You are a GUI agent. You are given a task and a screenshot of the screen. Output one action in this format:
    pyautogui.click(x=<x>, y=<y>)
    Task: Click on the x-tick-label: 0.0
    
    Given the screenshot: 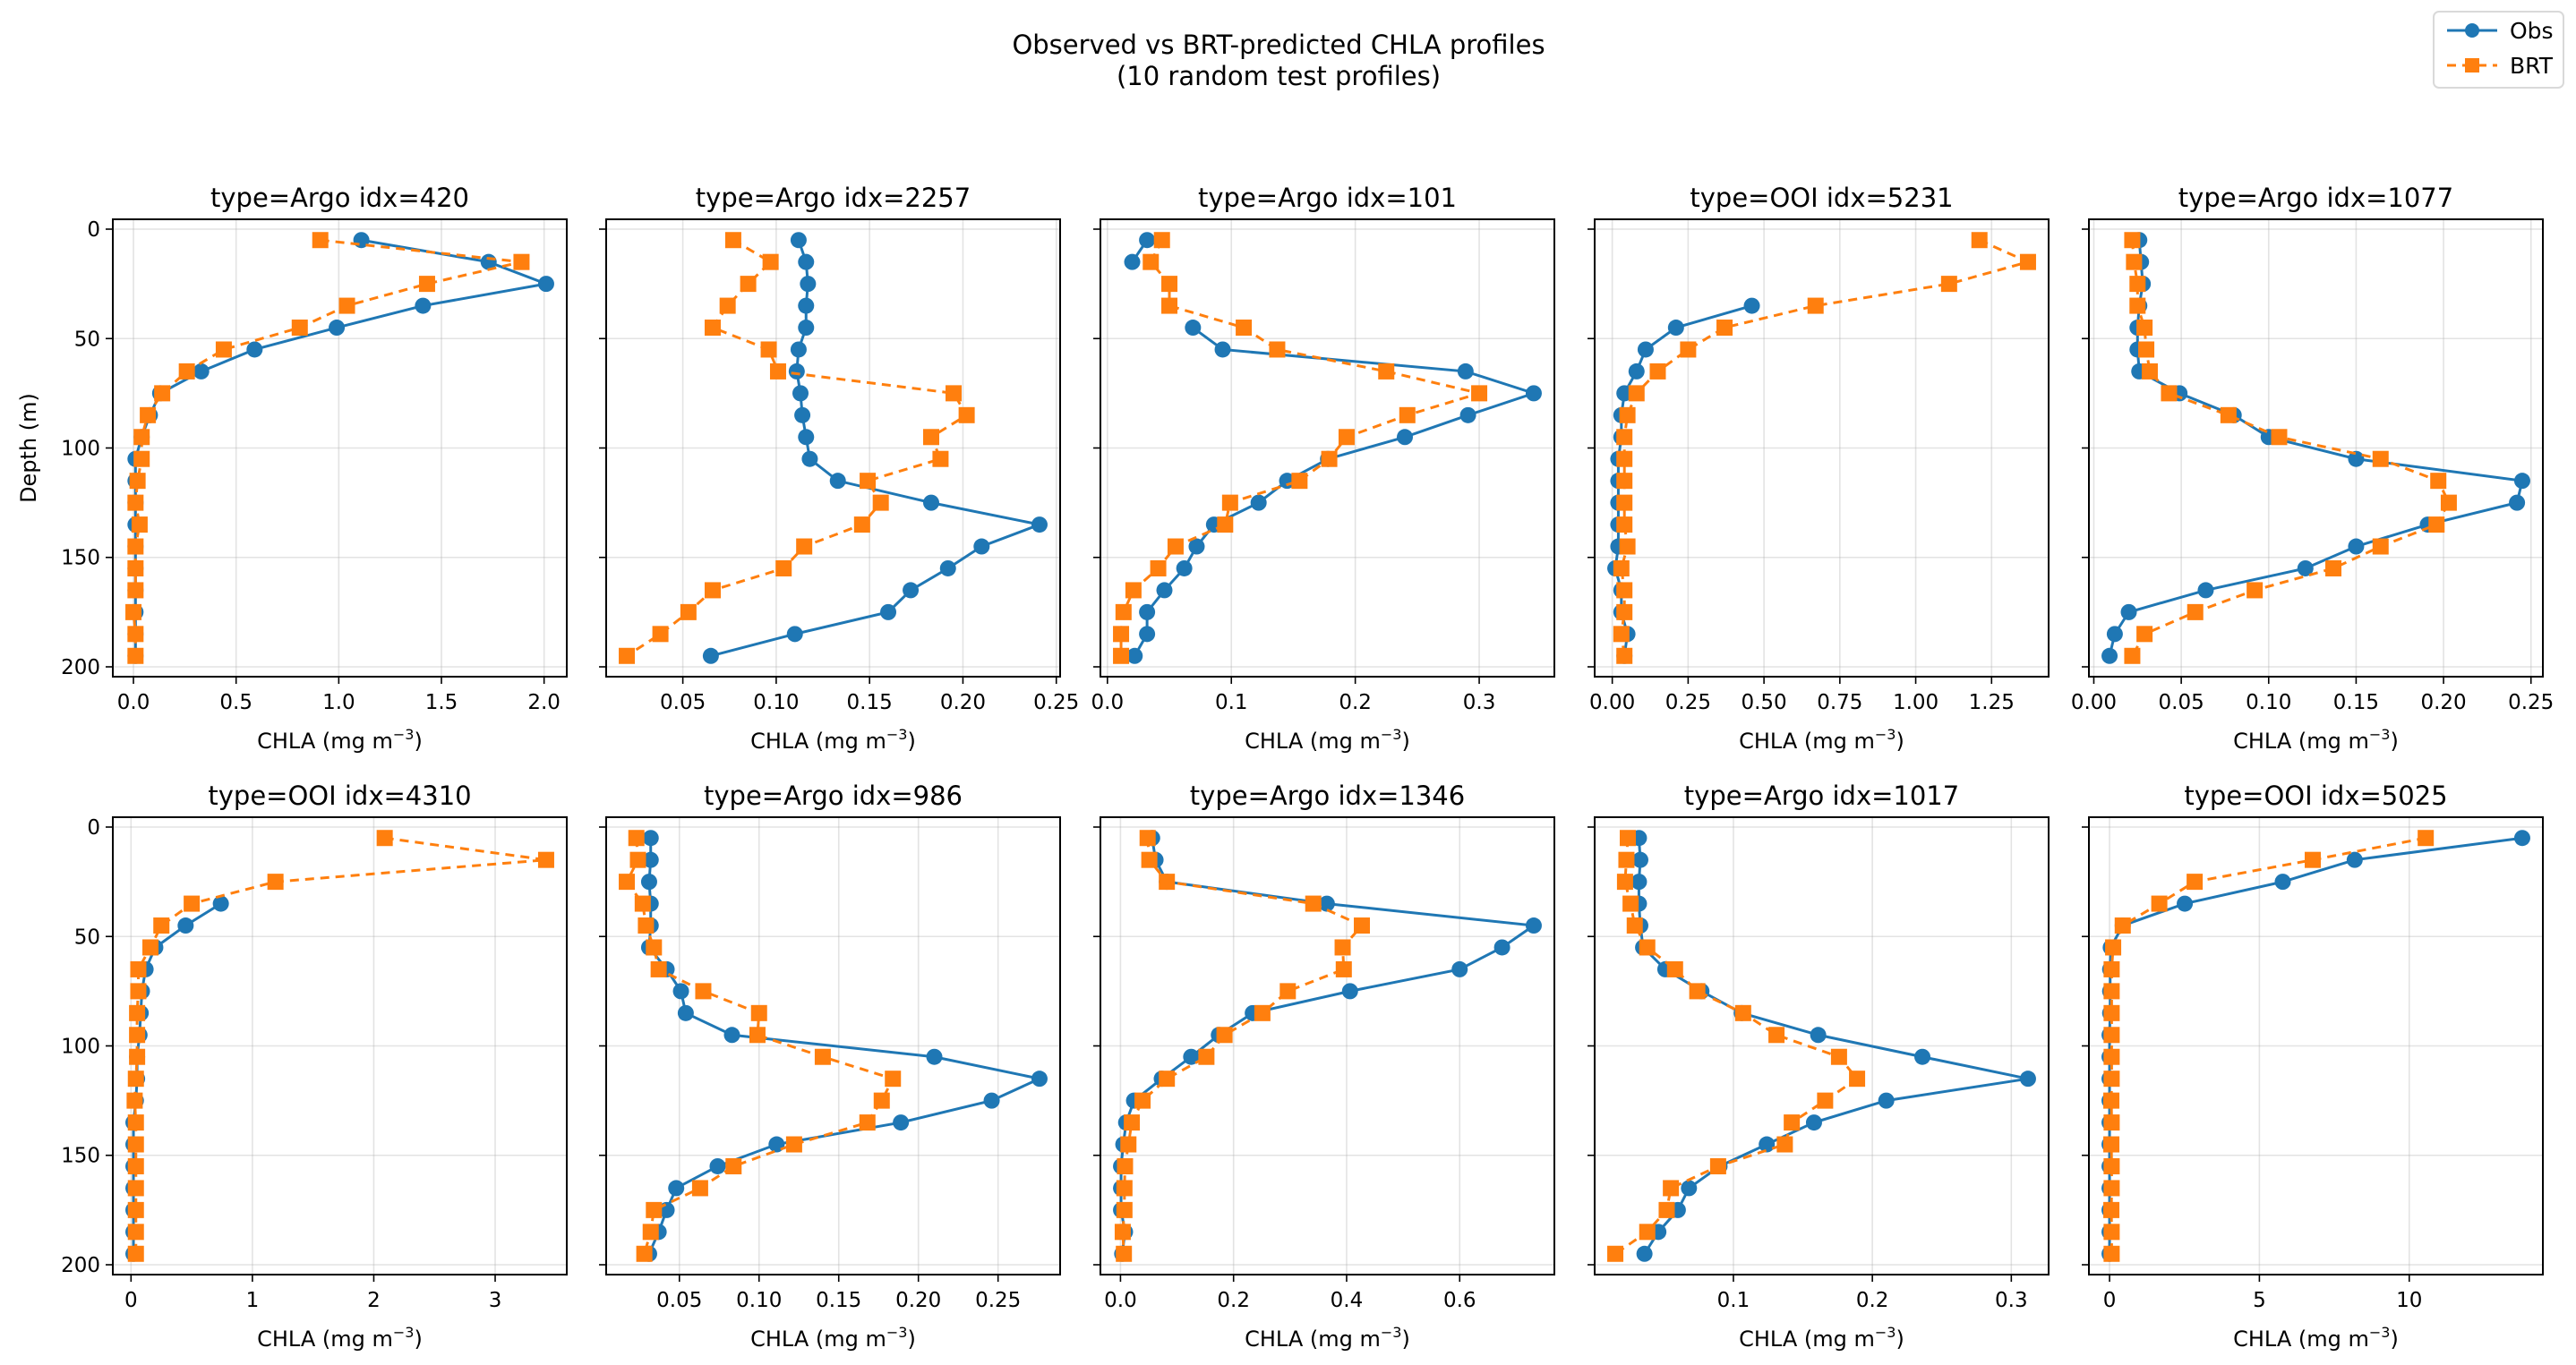 What is the action you would take?
    pyautogui.click(x=133, y=702)
    